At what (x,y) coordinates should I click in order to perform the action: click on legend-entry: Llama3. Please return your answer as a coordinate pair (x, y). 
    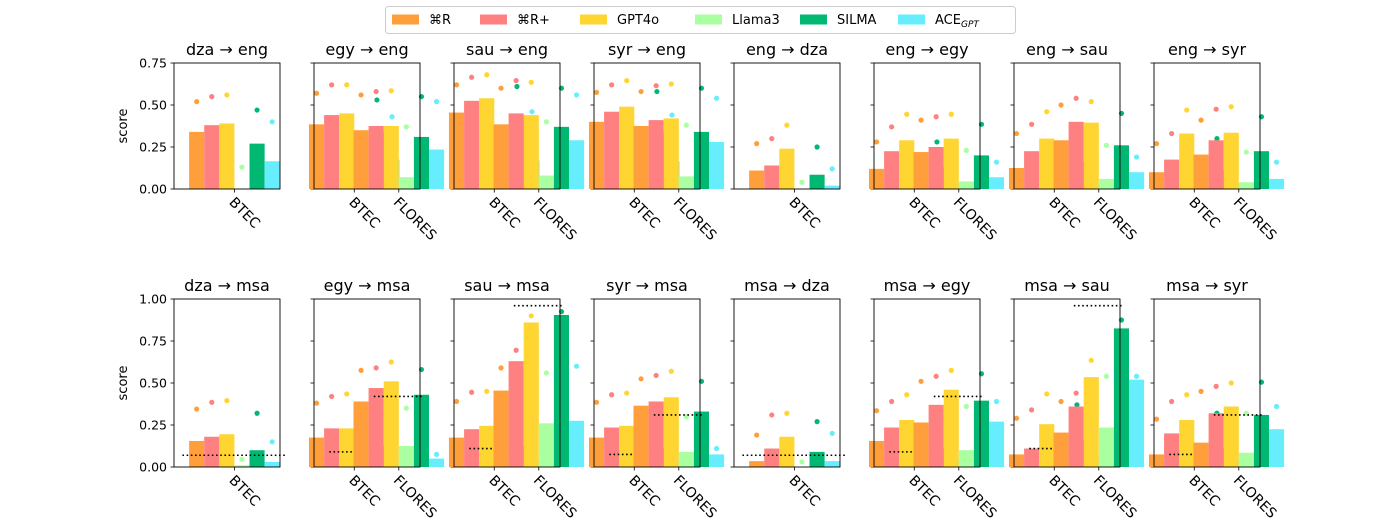
    Looking at the image, I should click on (737, 20).